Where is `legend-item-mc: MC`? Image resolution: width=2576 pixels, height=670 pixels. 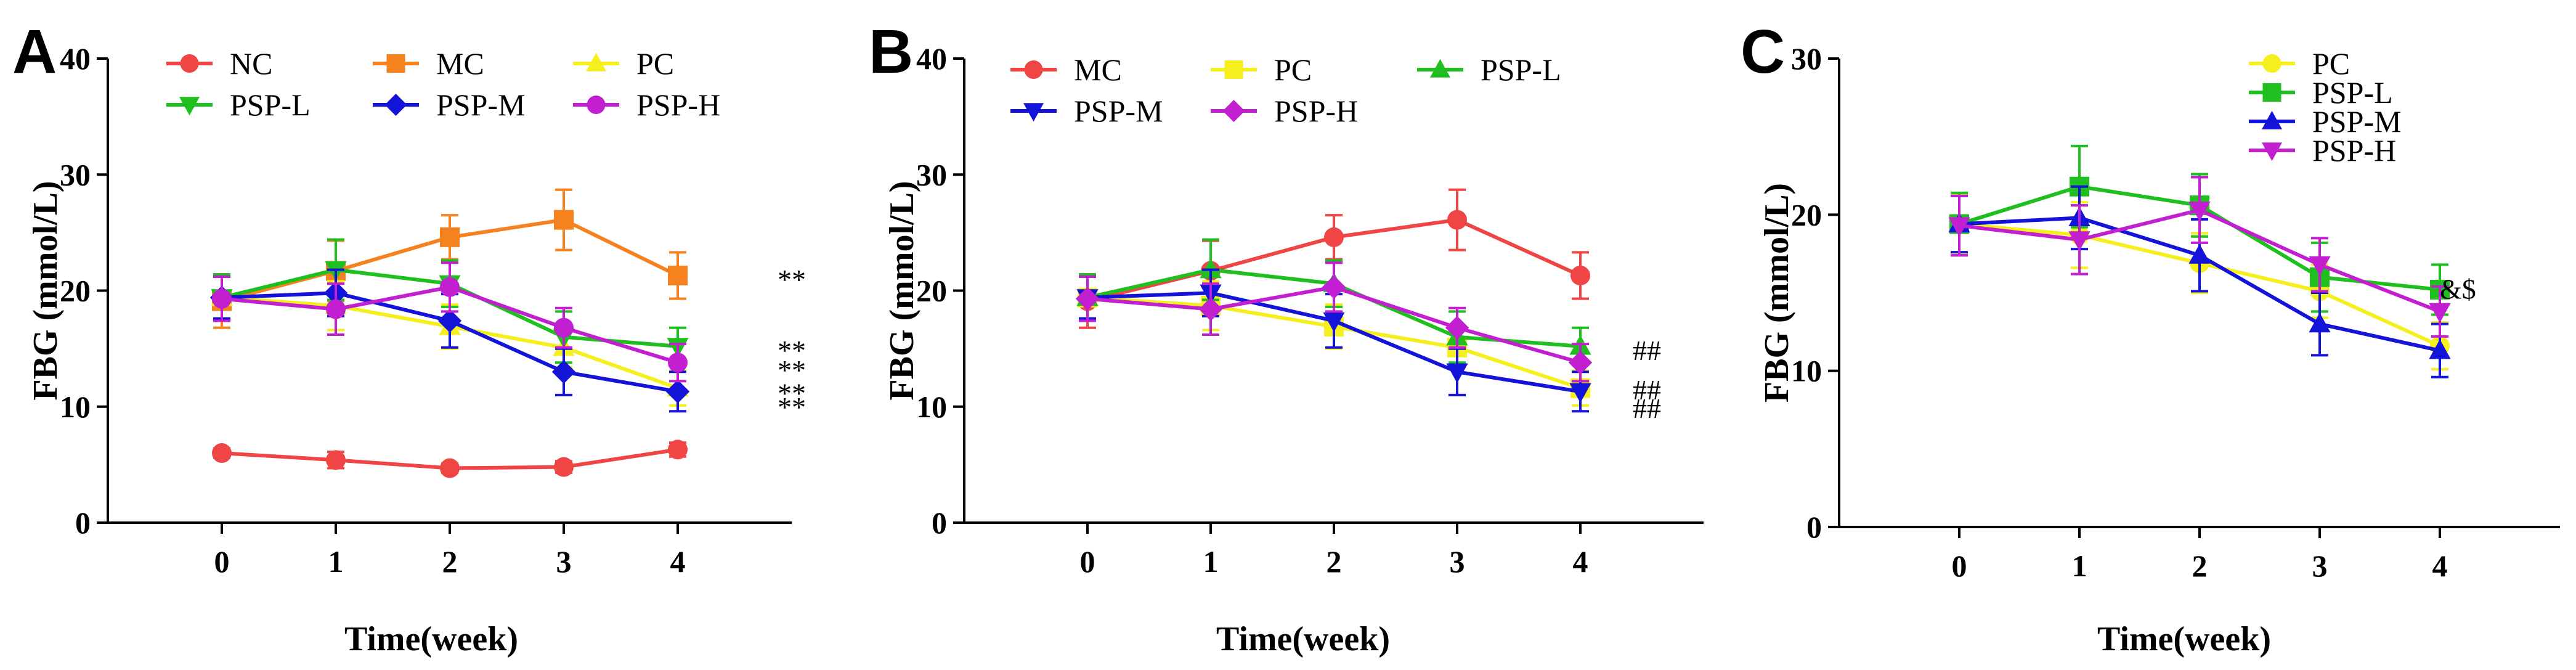 legend-item-mc: MC is located at coordinates (1066, 69).